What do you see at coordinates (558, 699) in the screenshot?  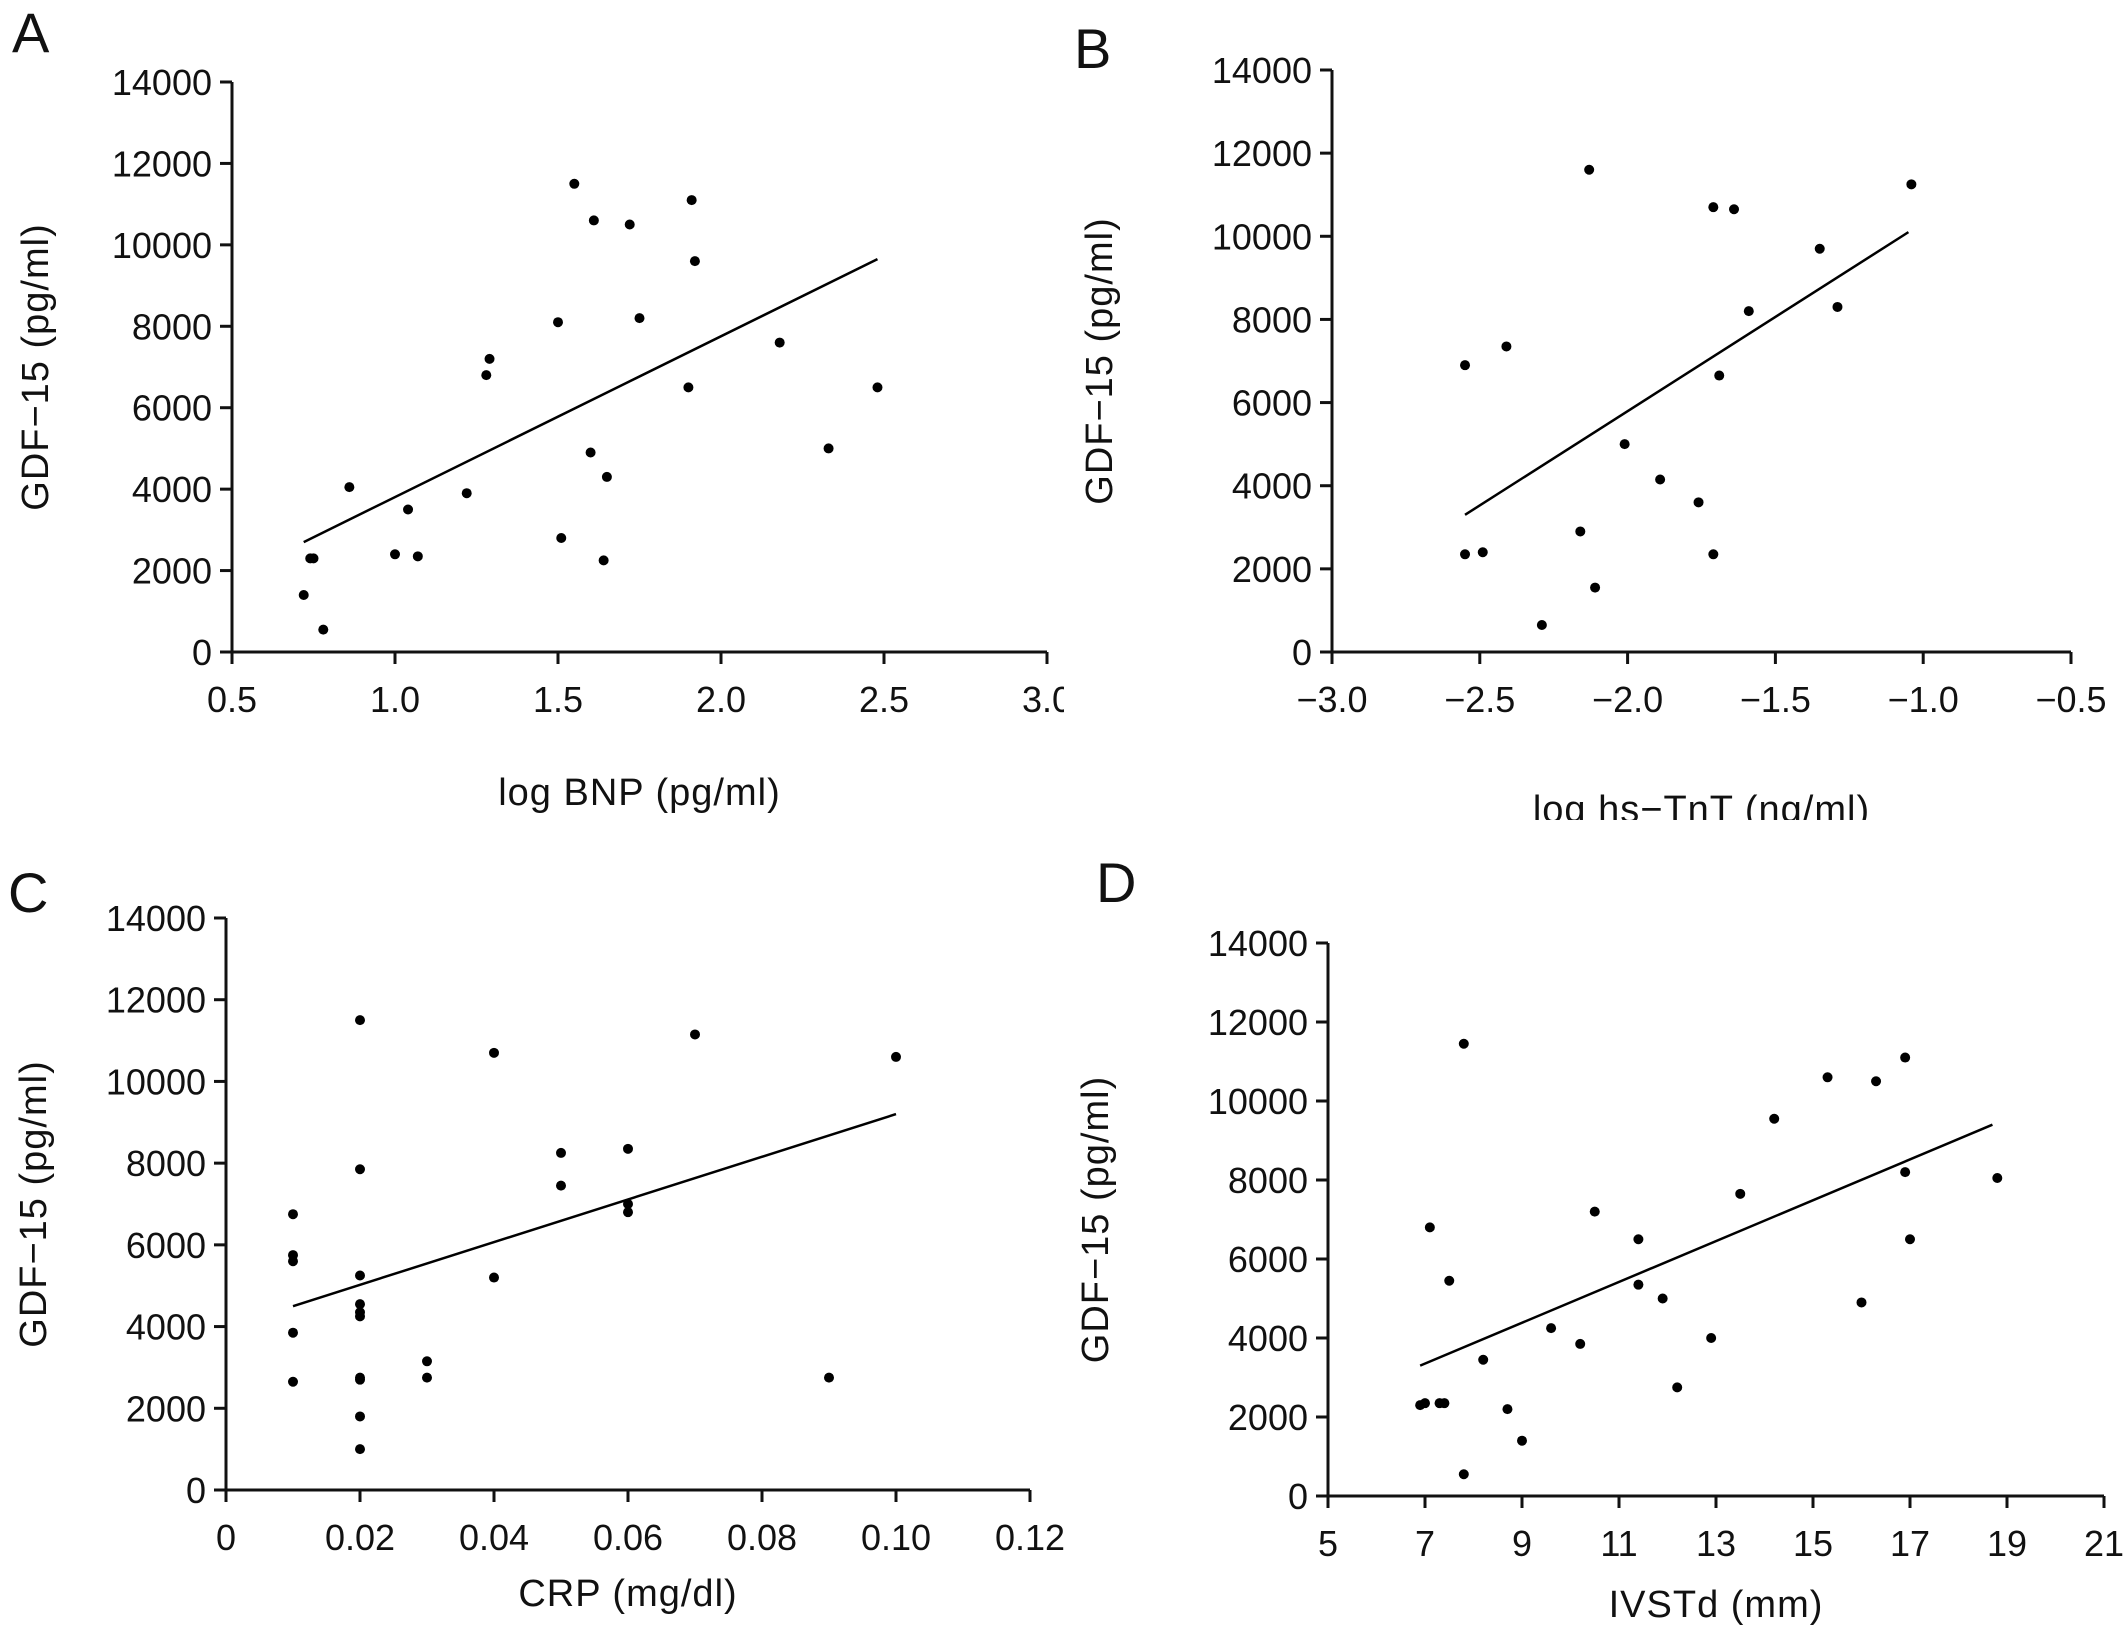 I see `x-tick-label: 1.5` at bounding box center [558, 699].